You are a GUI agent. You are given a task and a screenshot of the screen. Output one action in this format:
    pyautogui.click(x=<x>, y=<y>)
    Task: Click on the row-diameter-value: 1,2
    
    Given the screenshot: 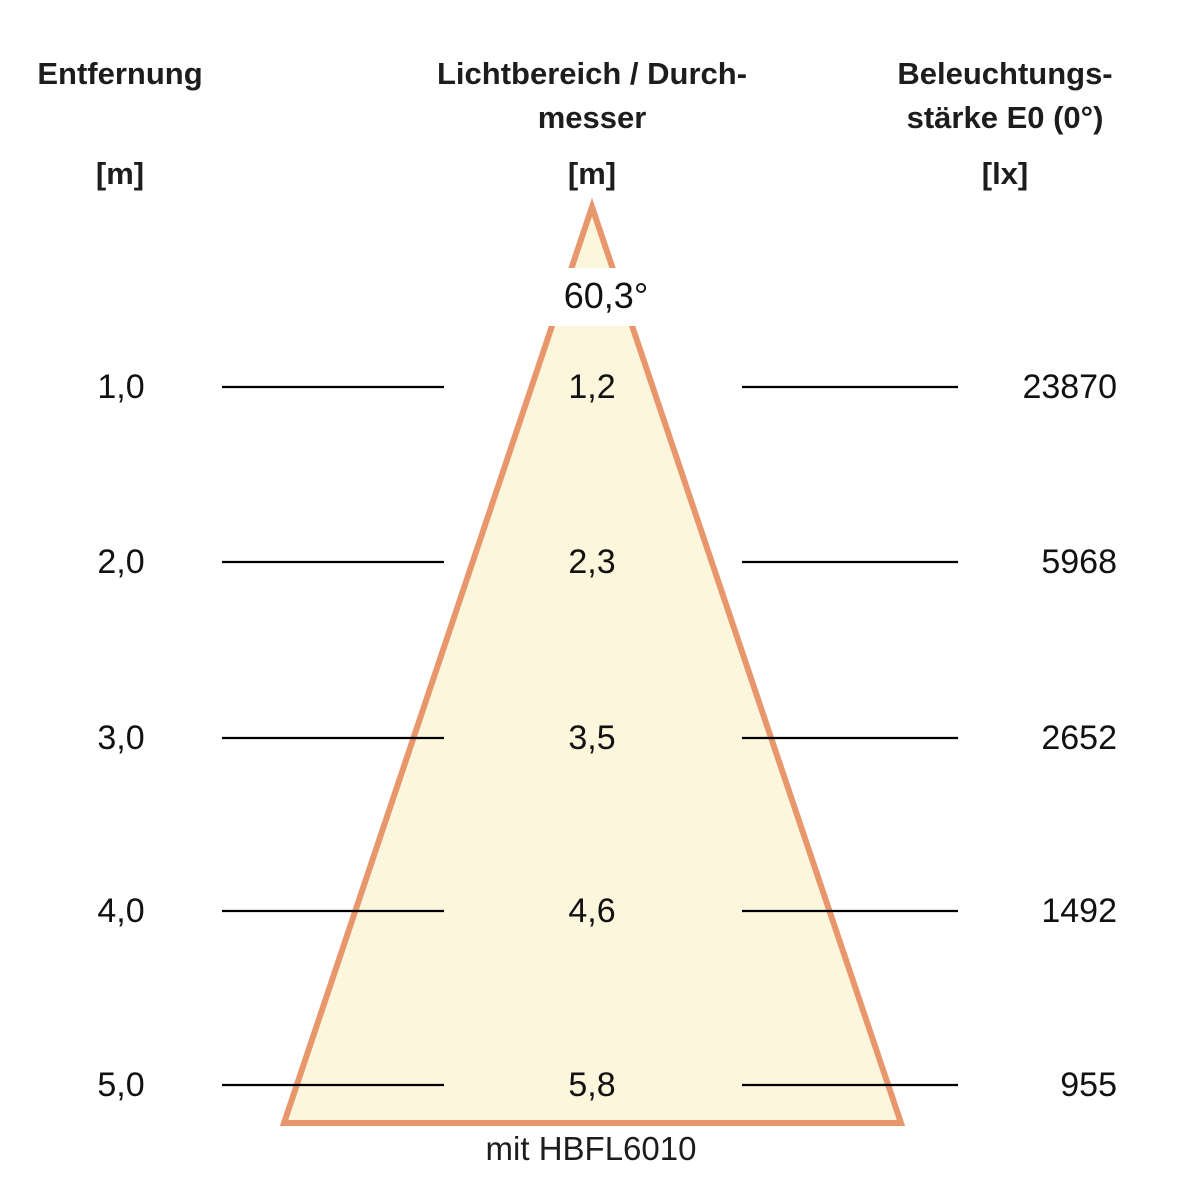 What is the action you would take?
    pyautogui.click(x=592, y=387)
    